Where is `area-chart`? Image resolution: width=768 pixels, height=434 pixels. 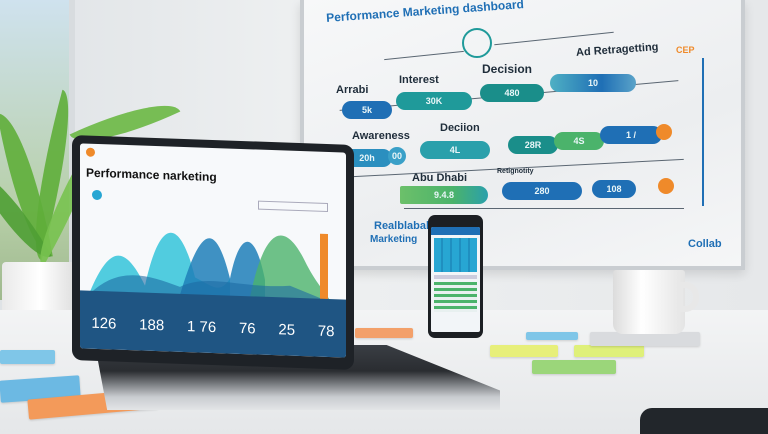 area-chart is located at coordinates (210, 267).